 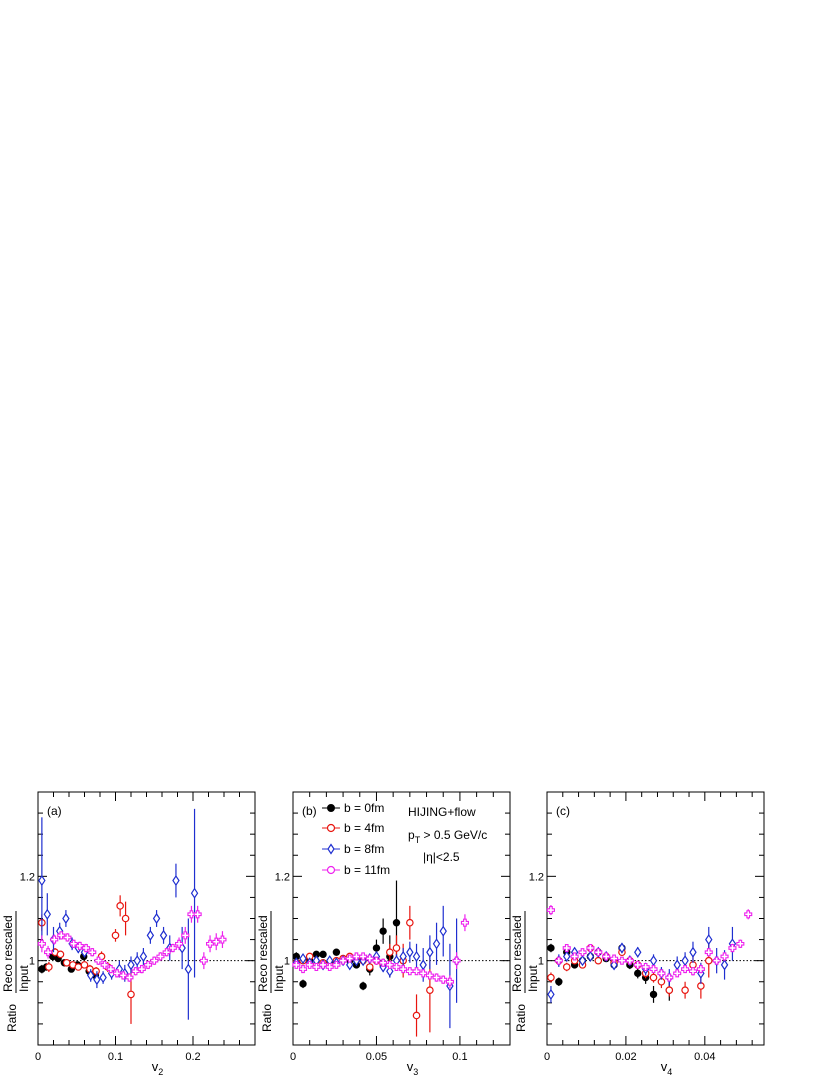 What do you see at coordinates (563, 811) in the screenshot?
I see `panel-label: (c)` at bounding box center [563, 811].